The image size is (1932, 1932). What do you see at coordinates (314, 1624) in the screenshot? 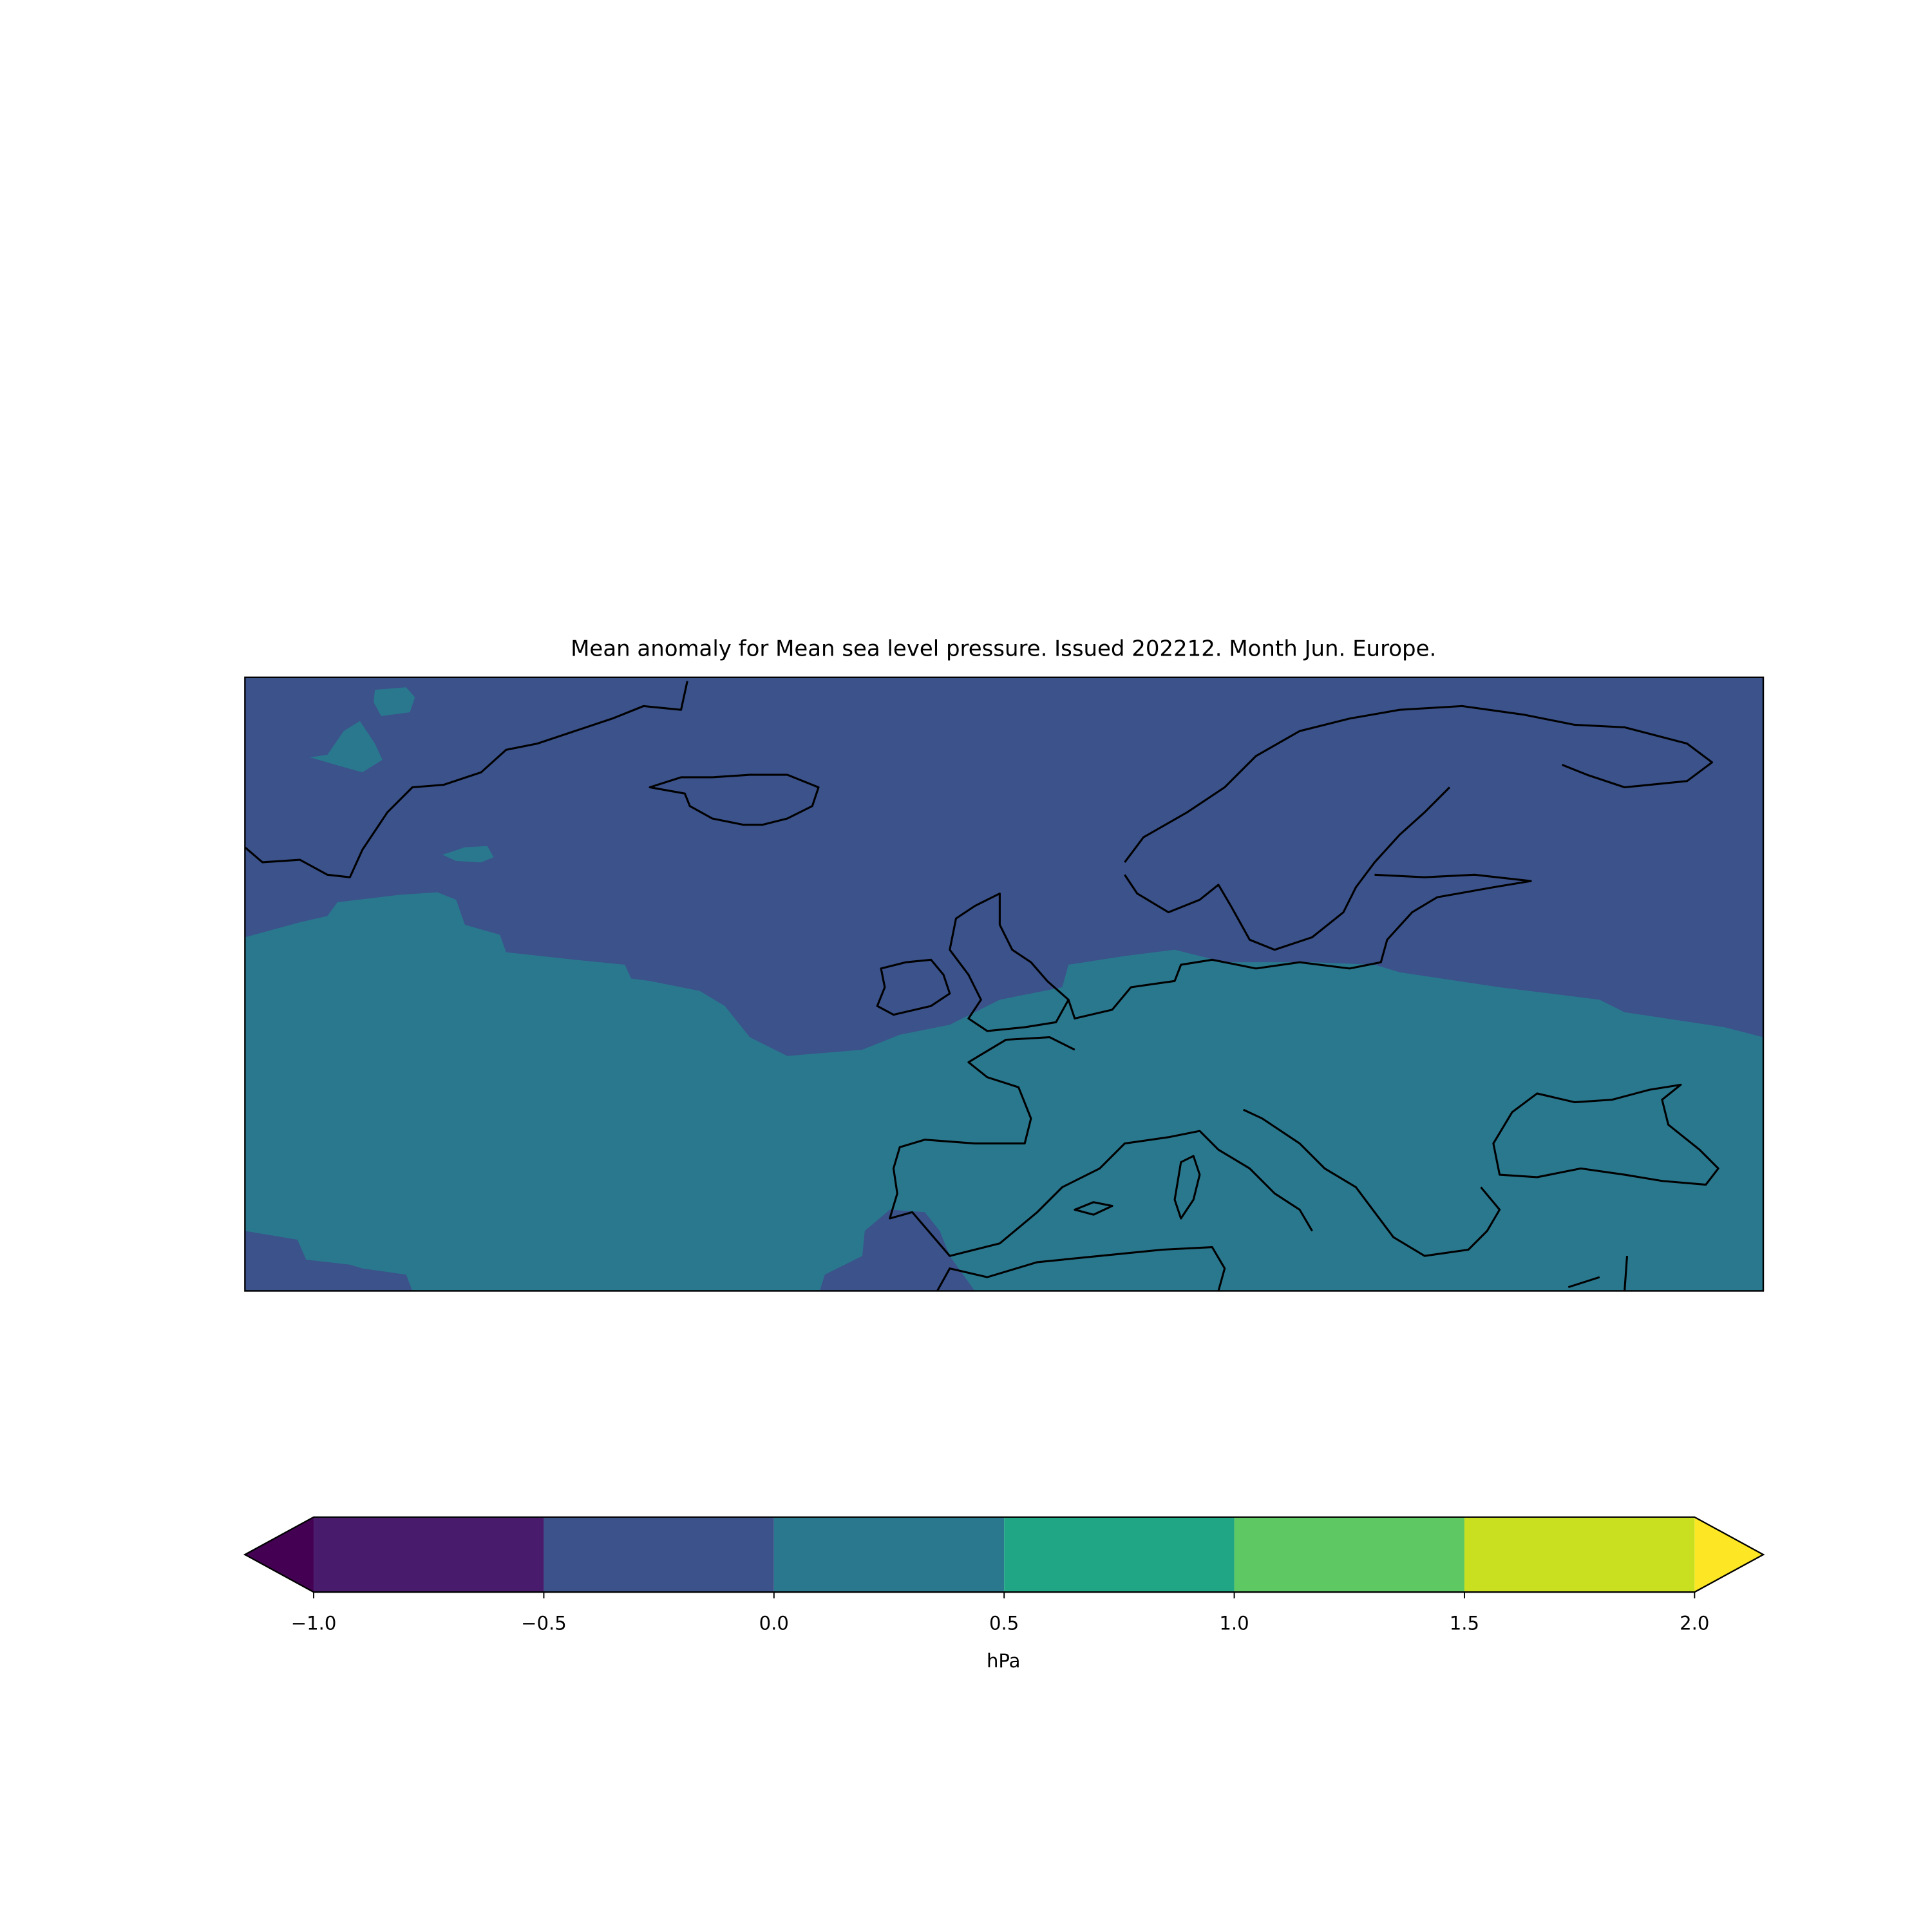
I see `colorbar-tick-label: −1.0` at bounding box center [314, 1624].